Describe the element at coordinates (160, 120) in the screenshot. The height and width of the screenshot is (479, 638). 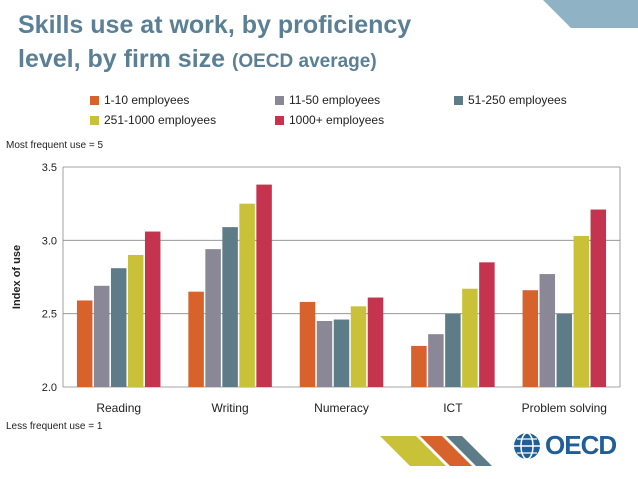
I see `legend-label: 251-1000 employees` at that location.